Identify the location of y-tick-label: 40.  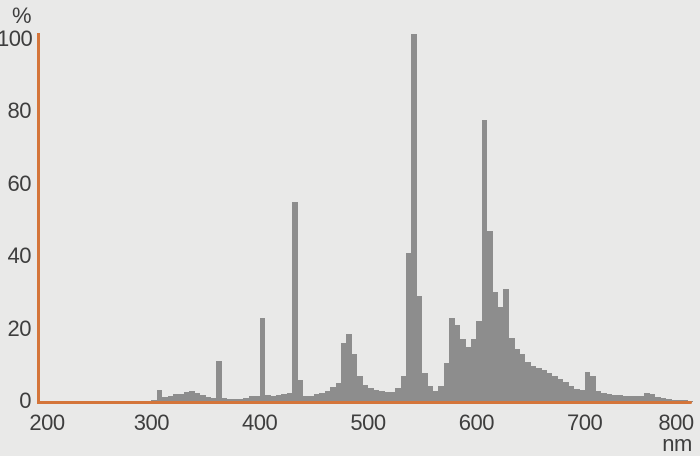
(19, 256).